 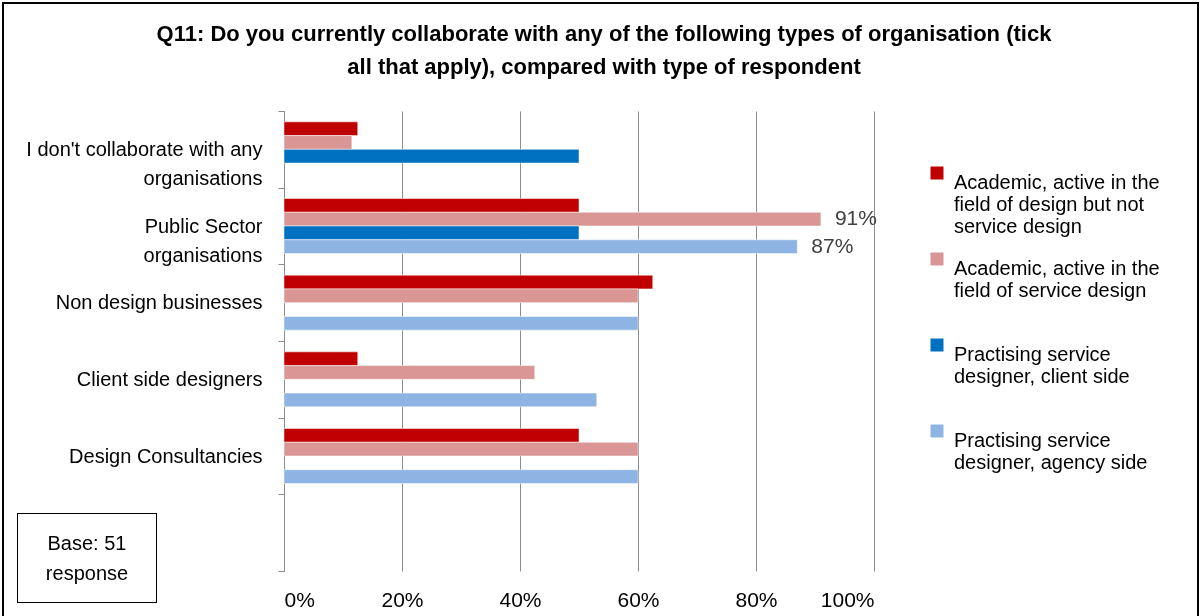 What do you see at coordinates (144, 163) in the screenshot?
I see `y-tick-label: I don't collaborate with any organisations` at bounding box center [144, 163].